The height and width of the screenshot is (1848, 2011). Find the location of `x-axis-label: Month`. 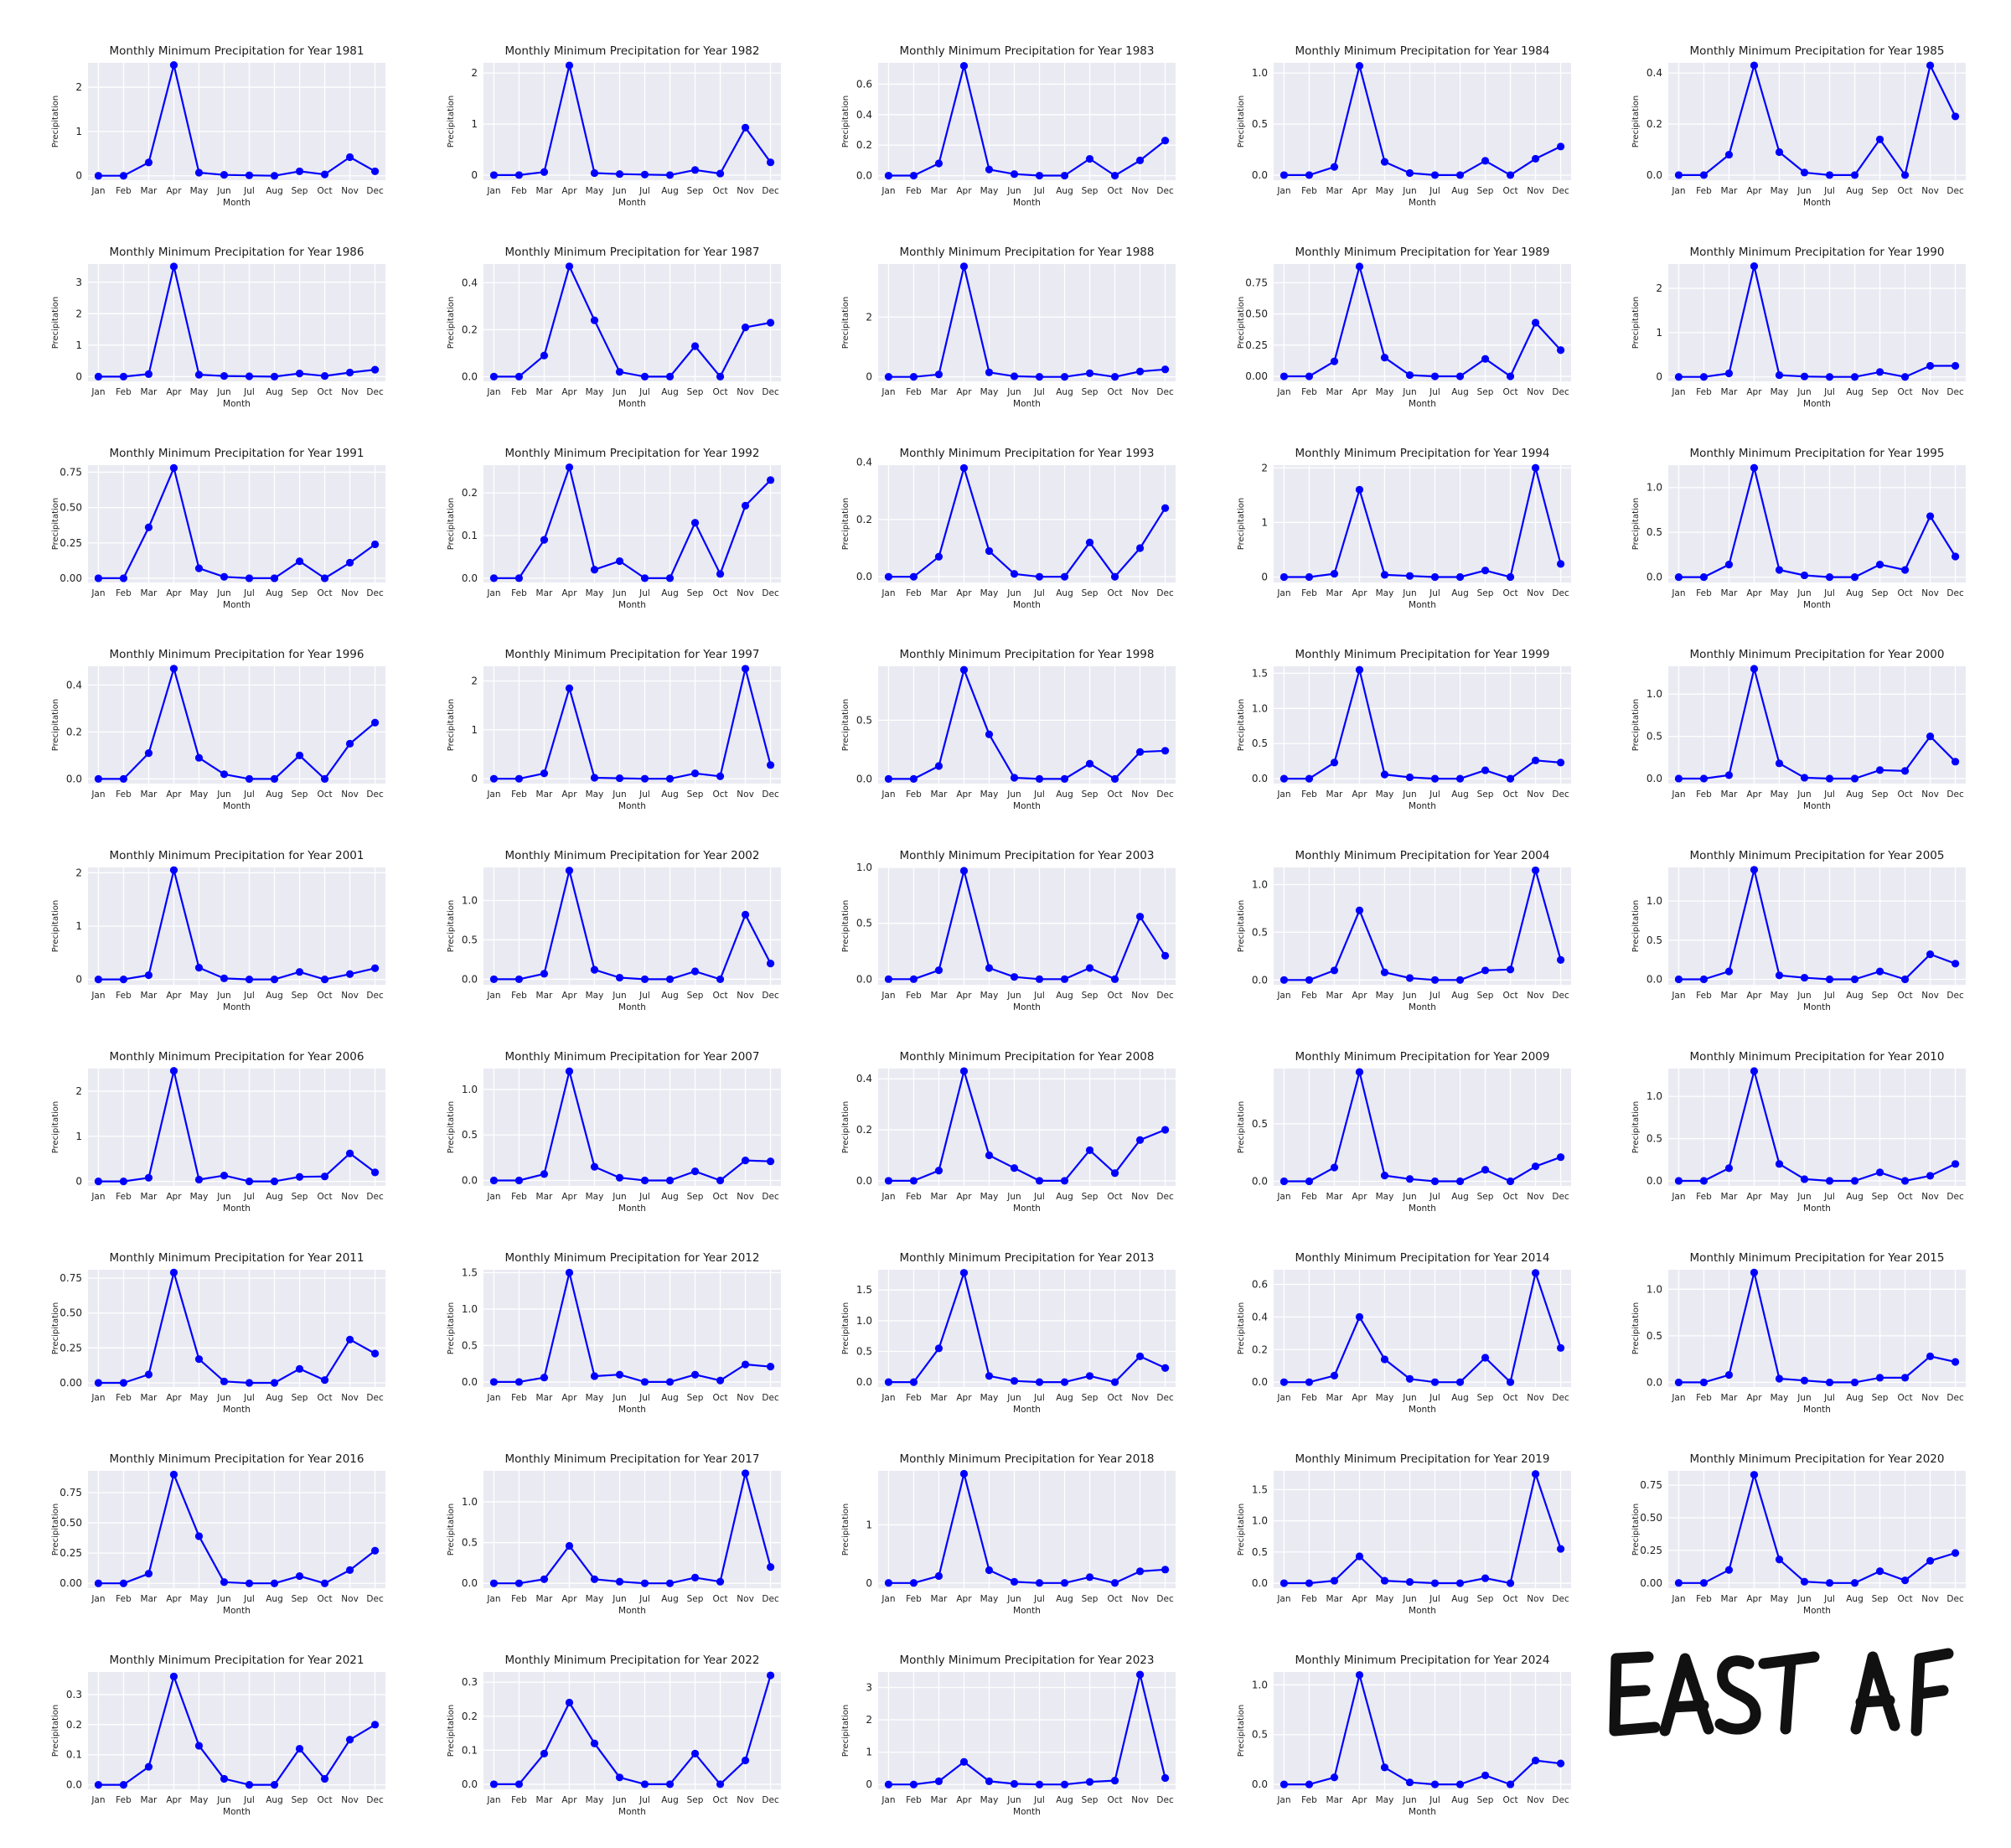

x-axis-label: Month is located at coordinates (632, 1209).